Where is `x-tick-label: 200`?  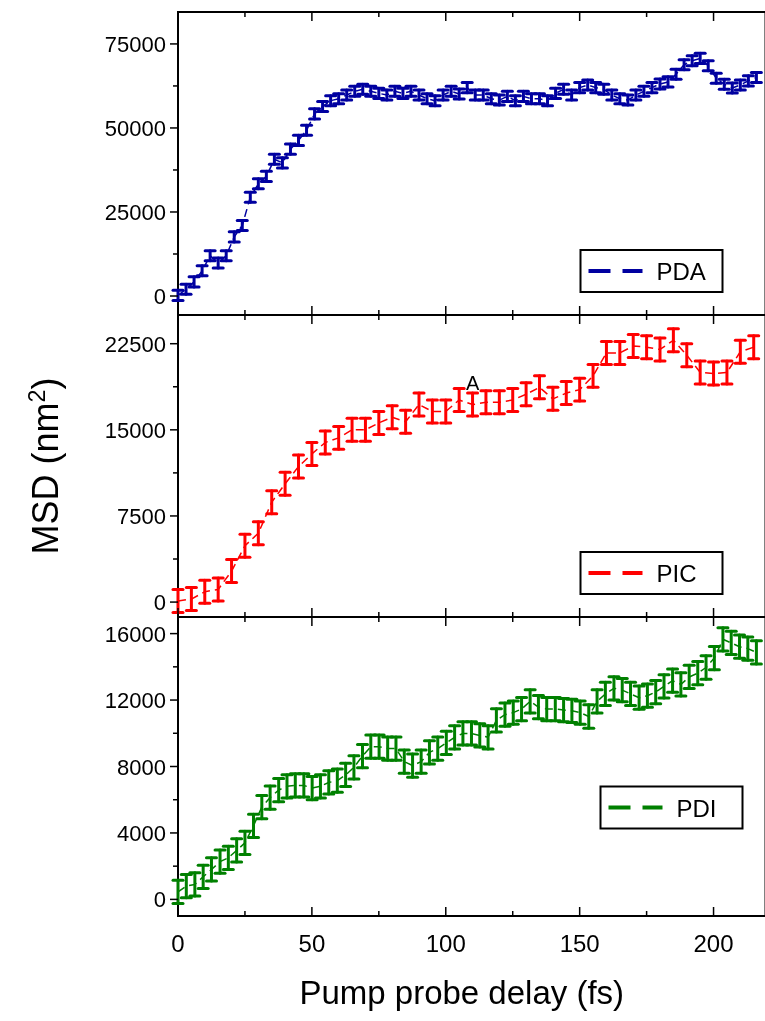 x-tick-label: 200 is located at coordinates (713, 943).